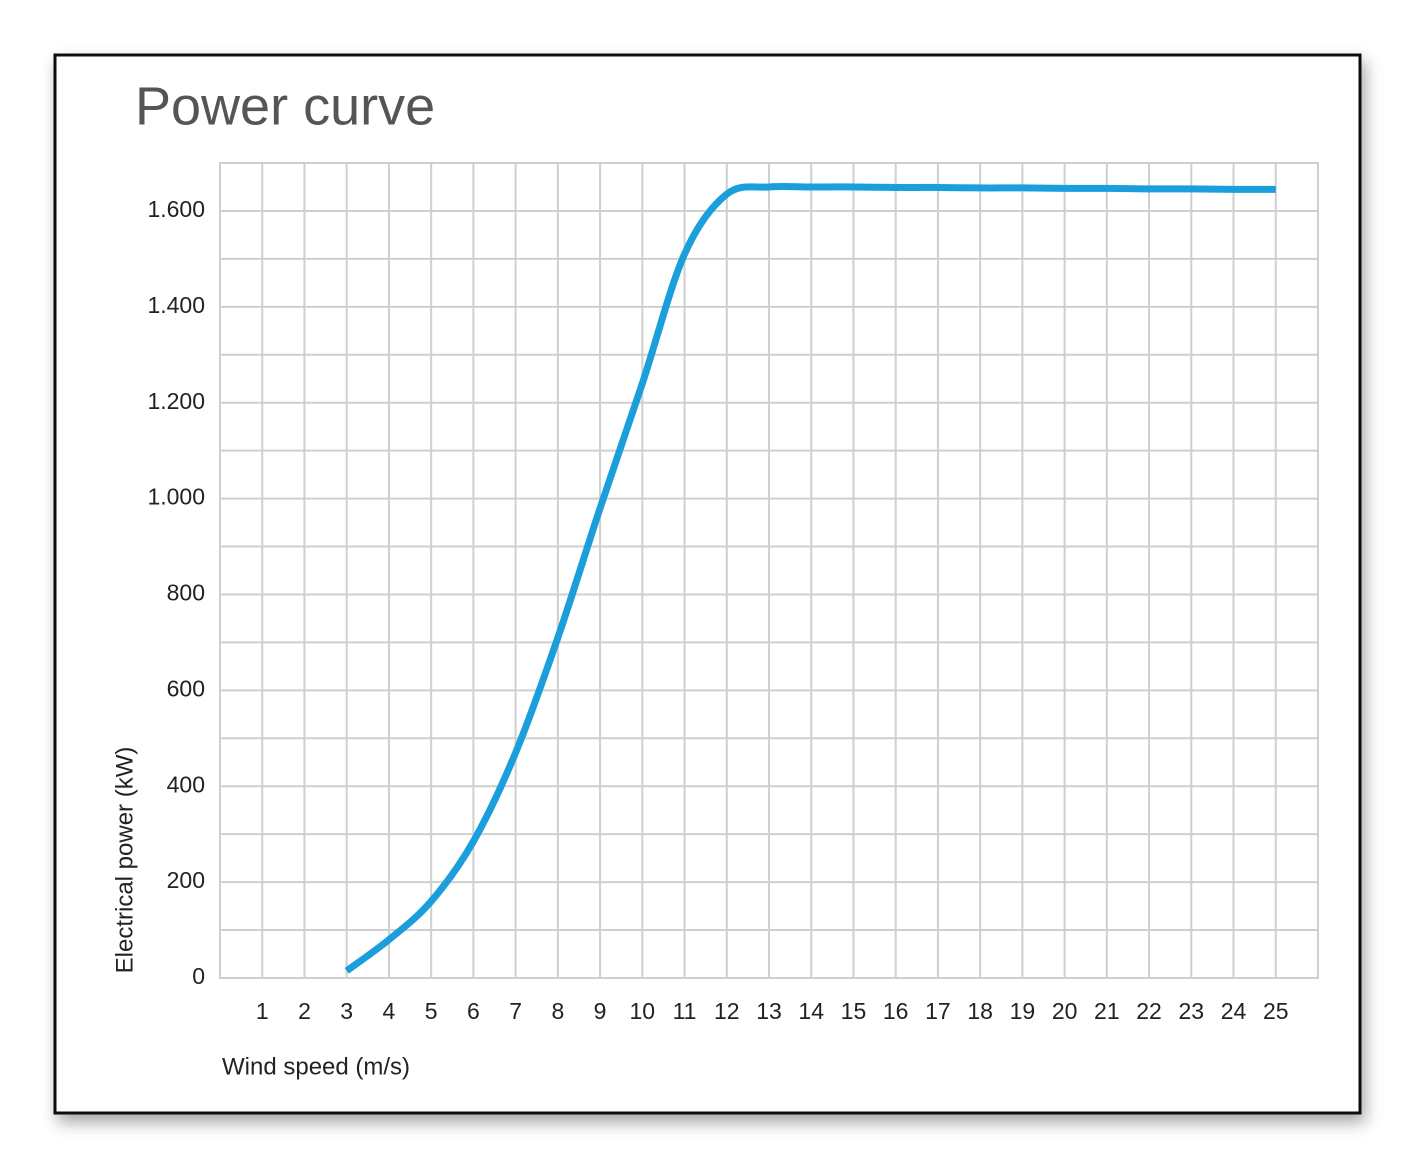  What do you see at coordinates (1107, 1011) in the screenshot?
I see `x-tick-label: 21` at bounding box center [1107, 1011].